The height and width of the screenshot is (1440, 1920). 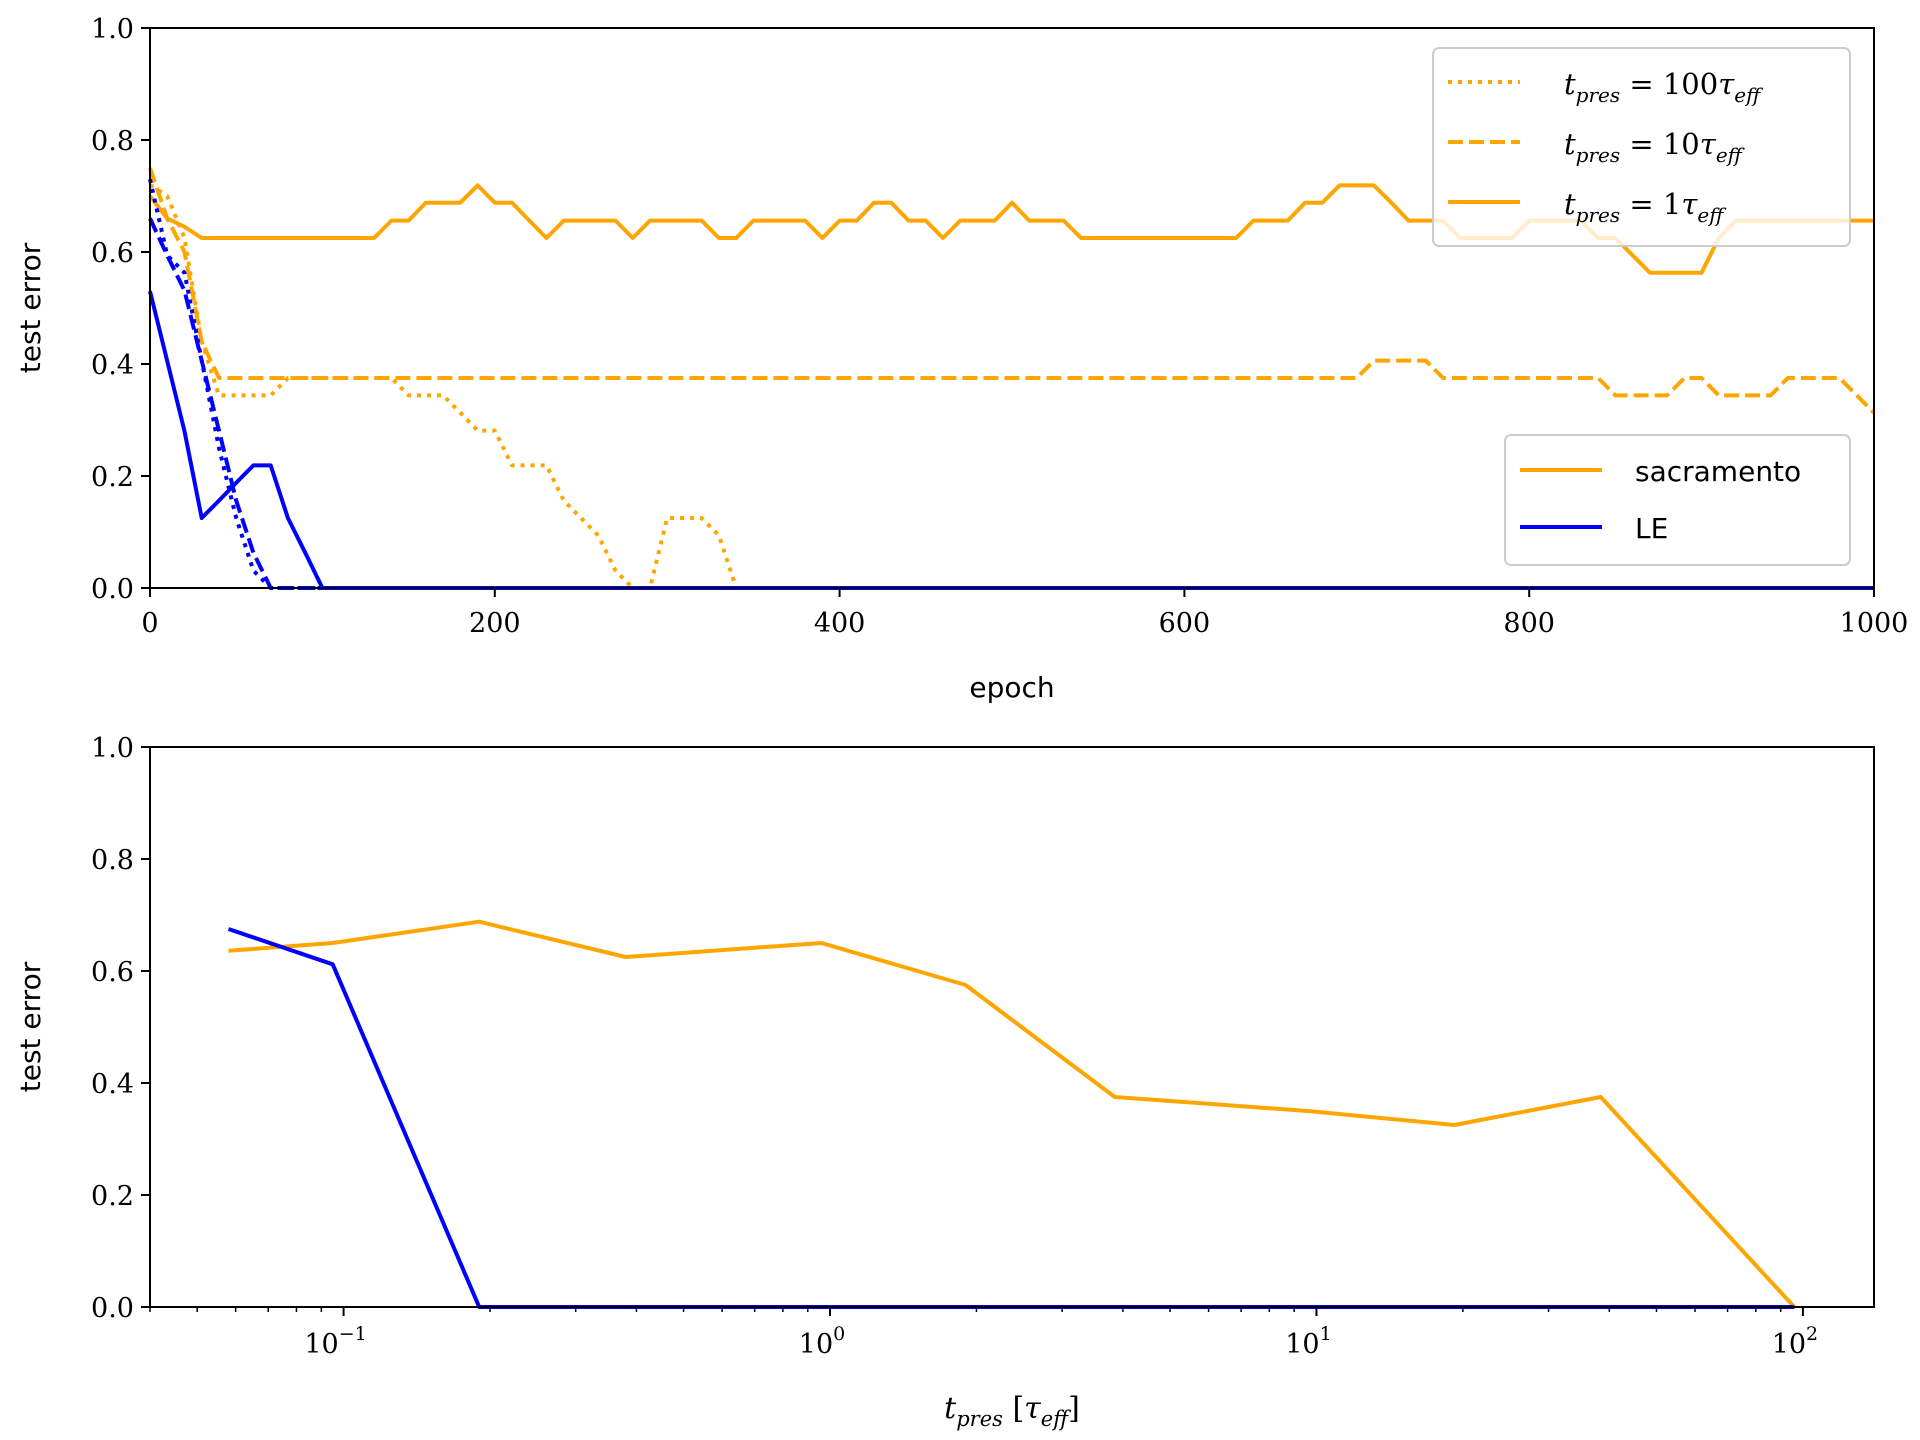 What do you see at coordinates (1529, 623) in the screenshot?
I see `x-tick-label: 800` at bounding box center [1529, 623].